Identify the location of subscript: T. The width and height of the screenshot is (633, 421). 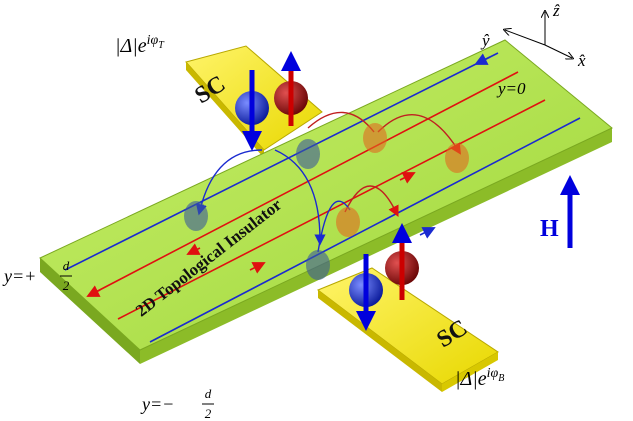
(161, 45).